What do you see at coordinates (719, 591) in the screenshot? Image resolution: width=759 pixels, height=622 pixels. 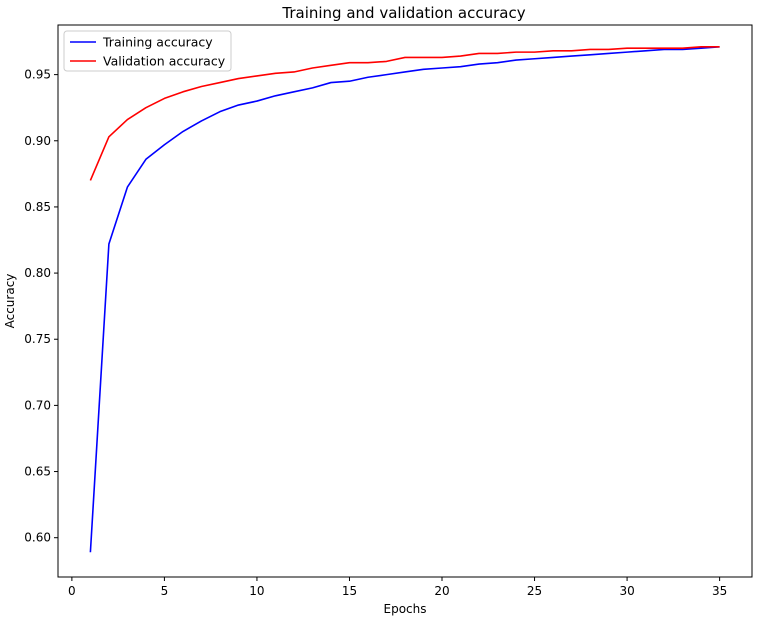 I see `x-tick-label: 35` at bounding box center [719, 591].